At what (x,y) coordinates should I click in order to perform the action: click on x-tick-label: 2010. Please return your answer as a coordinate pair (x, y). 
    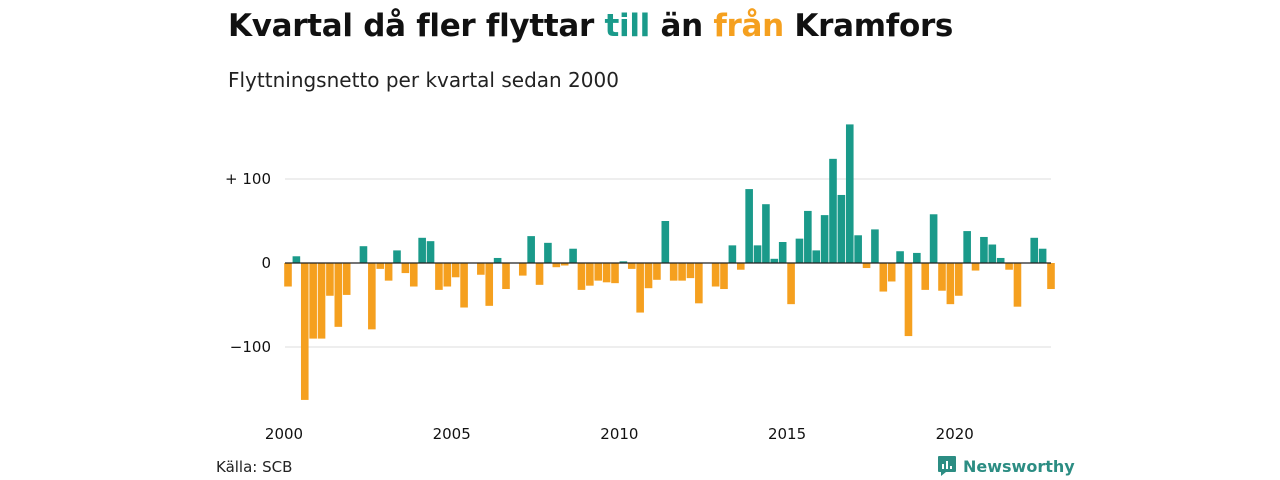
    Looking at the image, I should click on (619, 434).